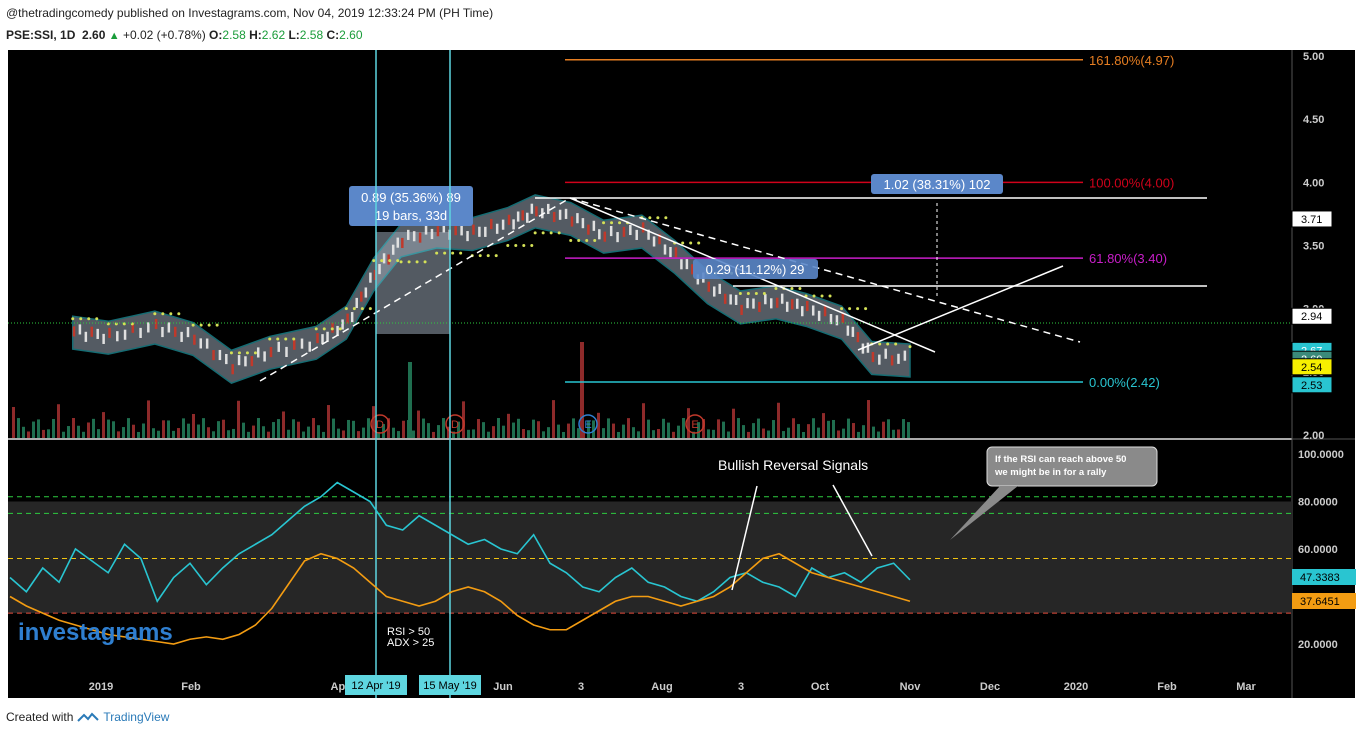 The height and width of the screenshot is (735, 1362). What do you see at coordinates (408, 632) in the screenshot?
I see `annotation-rsi: RSI > 50` at bounding box center [408, 632].